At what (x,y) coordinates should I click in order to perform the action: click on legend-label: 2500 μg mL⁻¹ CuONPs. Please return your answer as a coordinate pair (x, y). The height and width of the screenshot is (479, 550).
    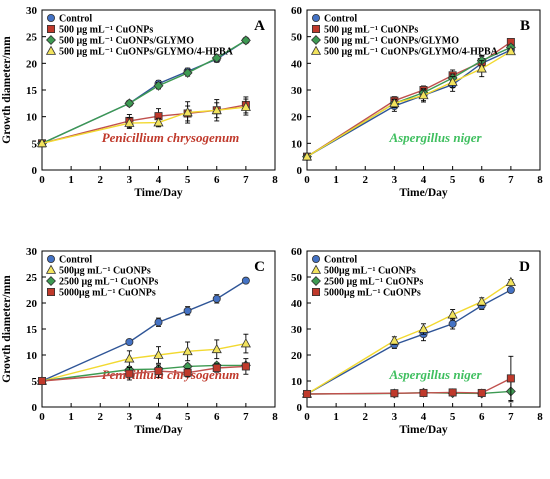
    Looking at the image, I should click on (108, 282).